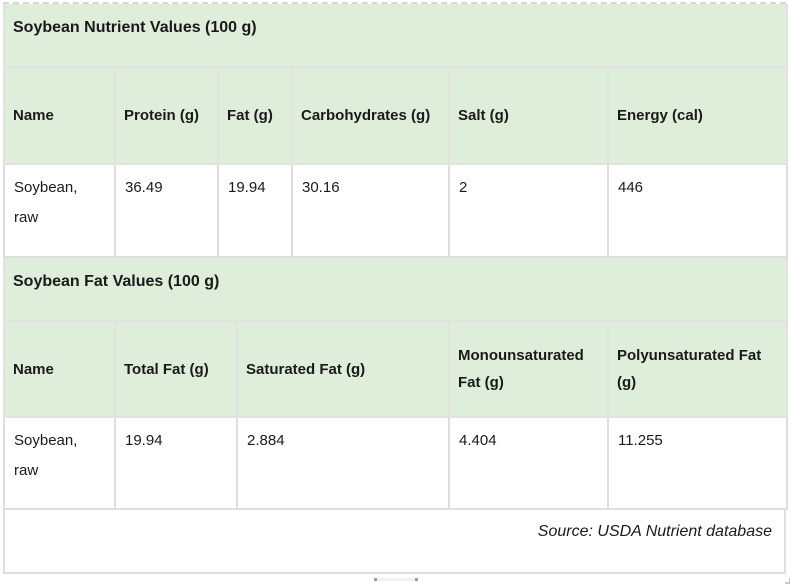  Describe the element at coordinates (343, 463) in the screenshot. I see `cell-saturated-fat: 2.884` at that location.